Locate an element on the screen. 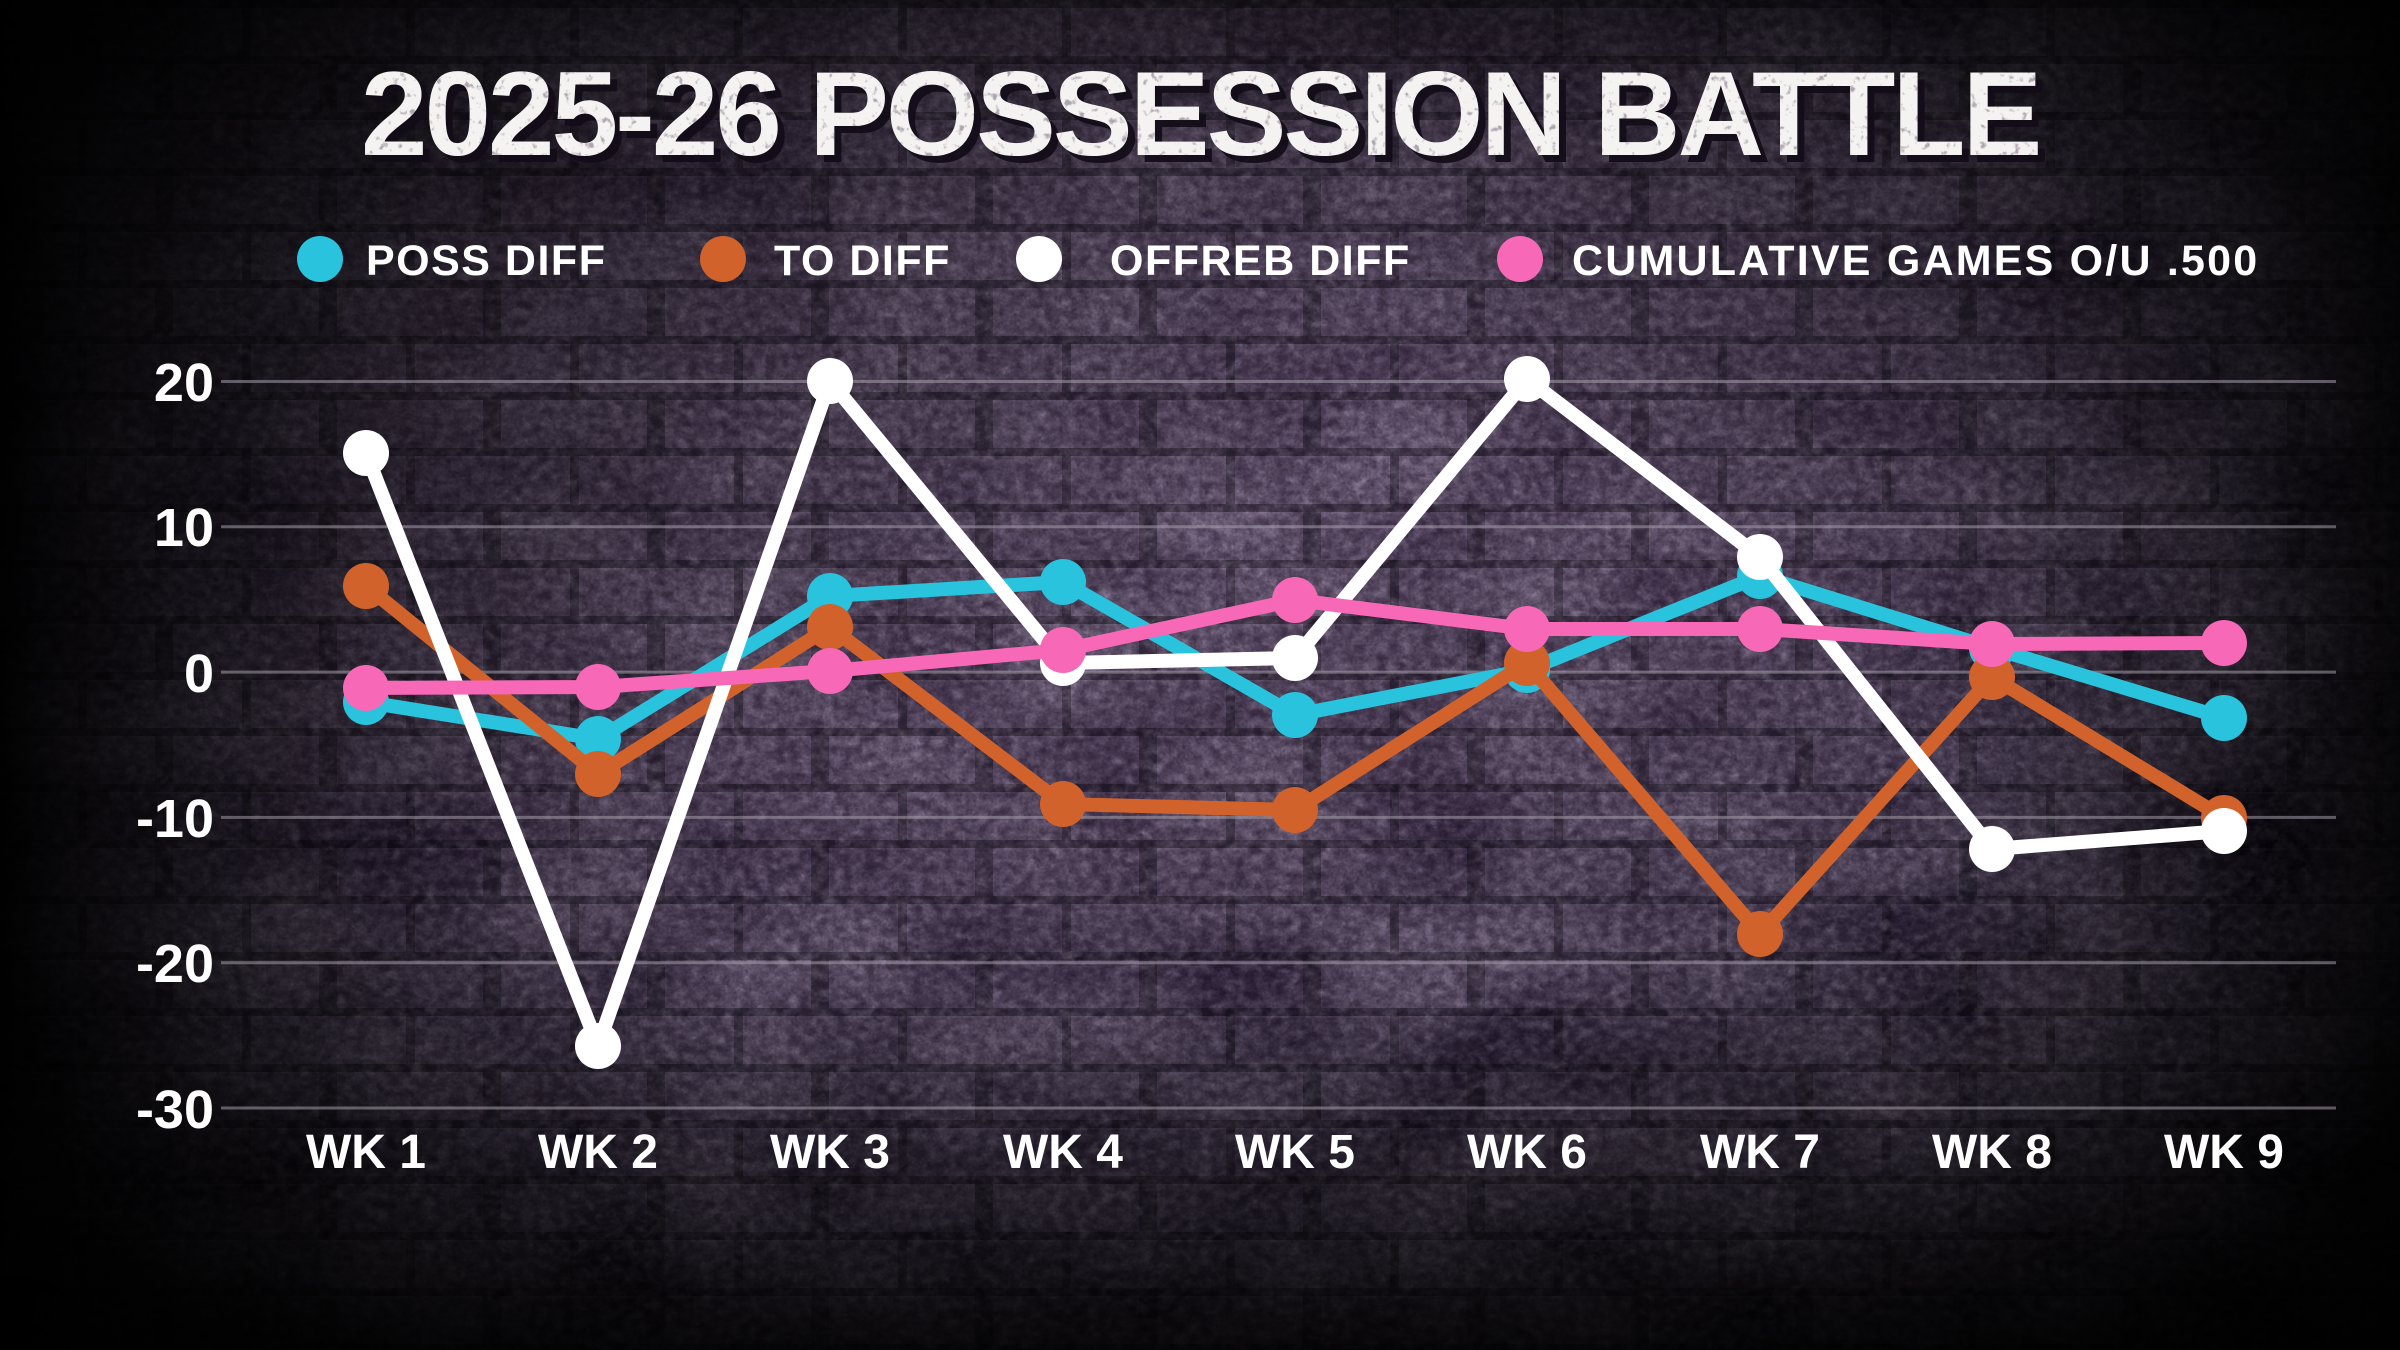  svg-text: CUMULATIVE GAMES O/U .500 is located at coordinates (1915, 261).